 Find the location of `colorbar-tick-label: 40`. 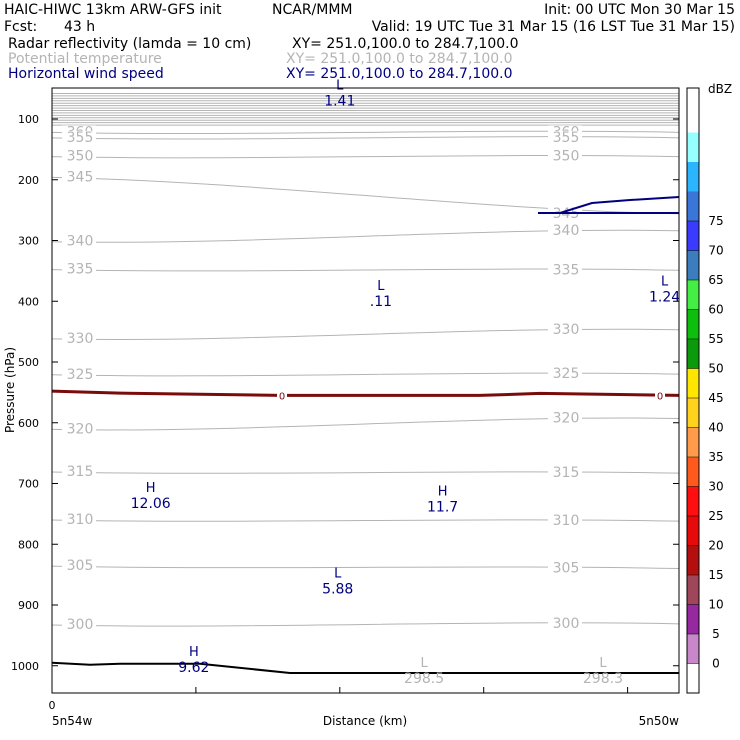

colorbar-tick-label: 40 is located at coordinates (715, 428).